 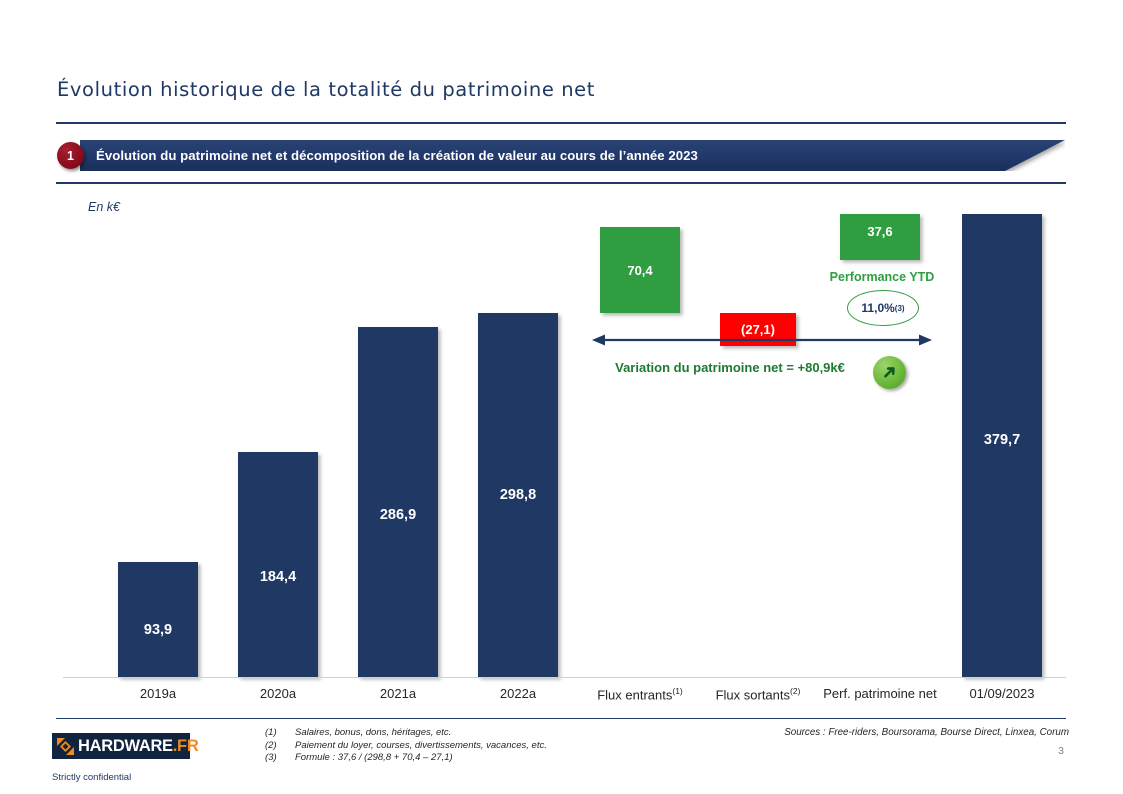 What do you see at coordinates (1061, 751) in the screenshot?
I see `page-number: 3` at bounding box center [1061, 751].